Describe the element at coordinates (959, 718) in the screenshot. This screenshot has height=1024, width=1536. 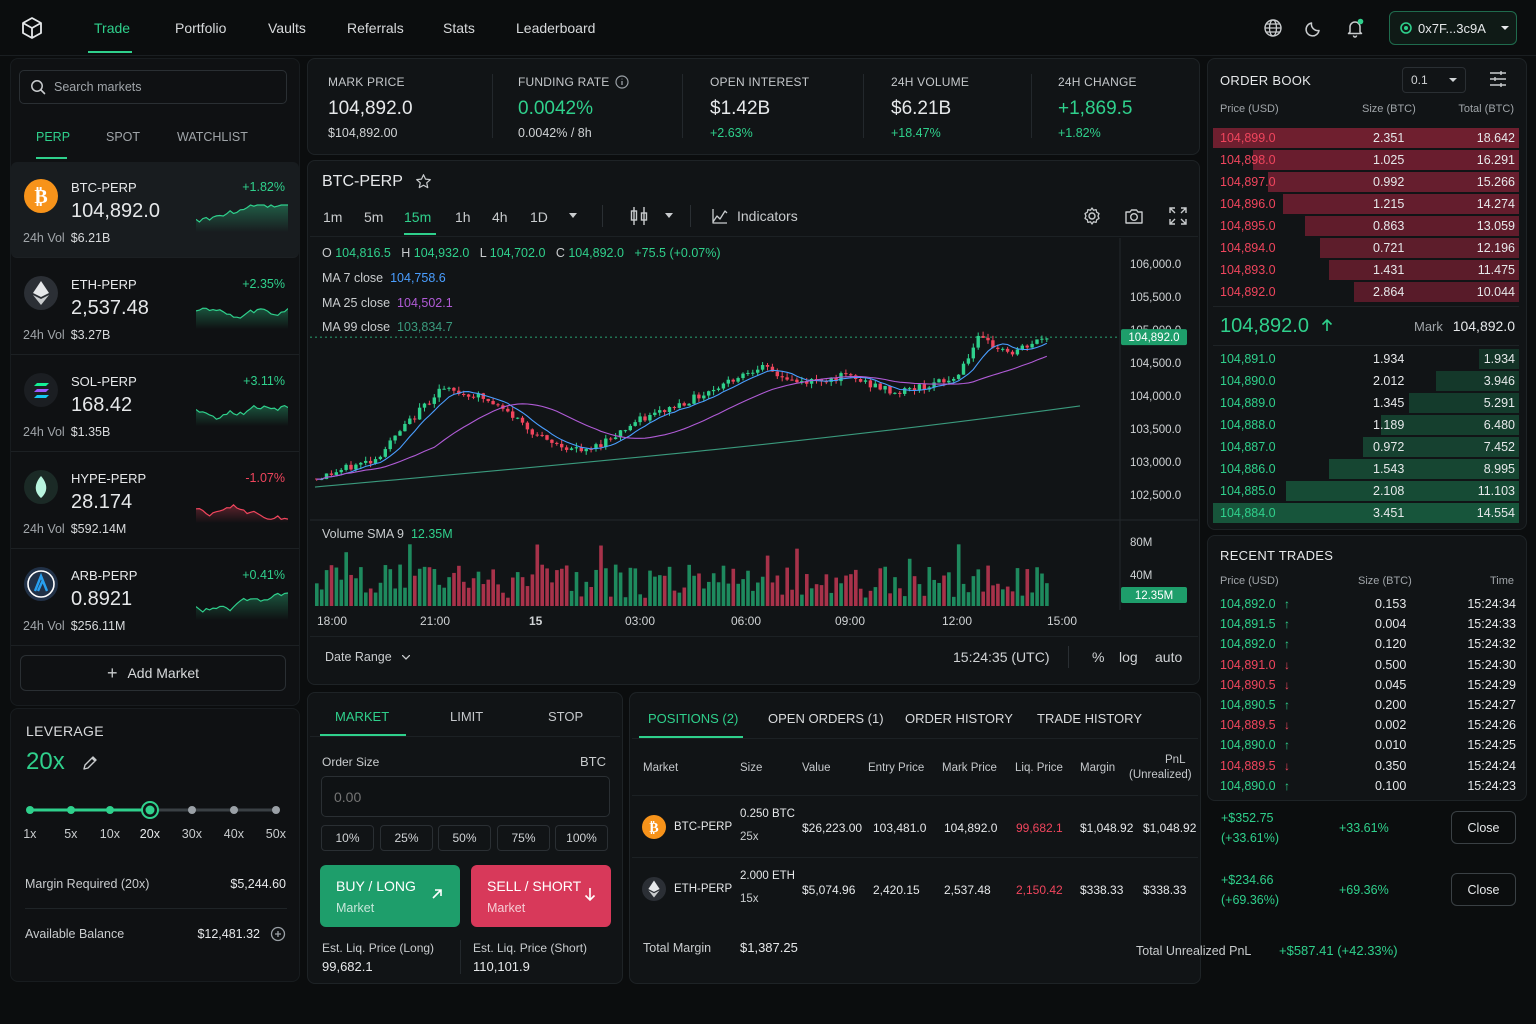
I see `tab-order-history: ORDER HISTORY` at that location.